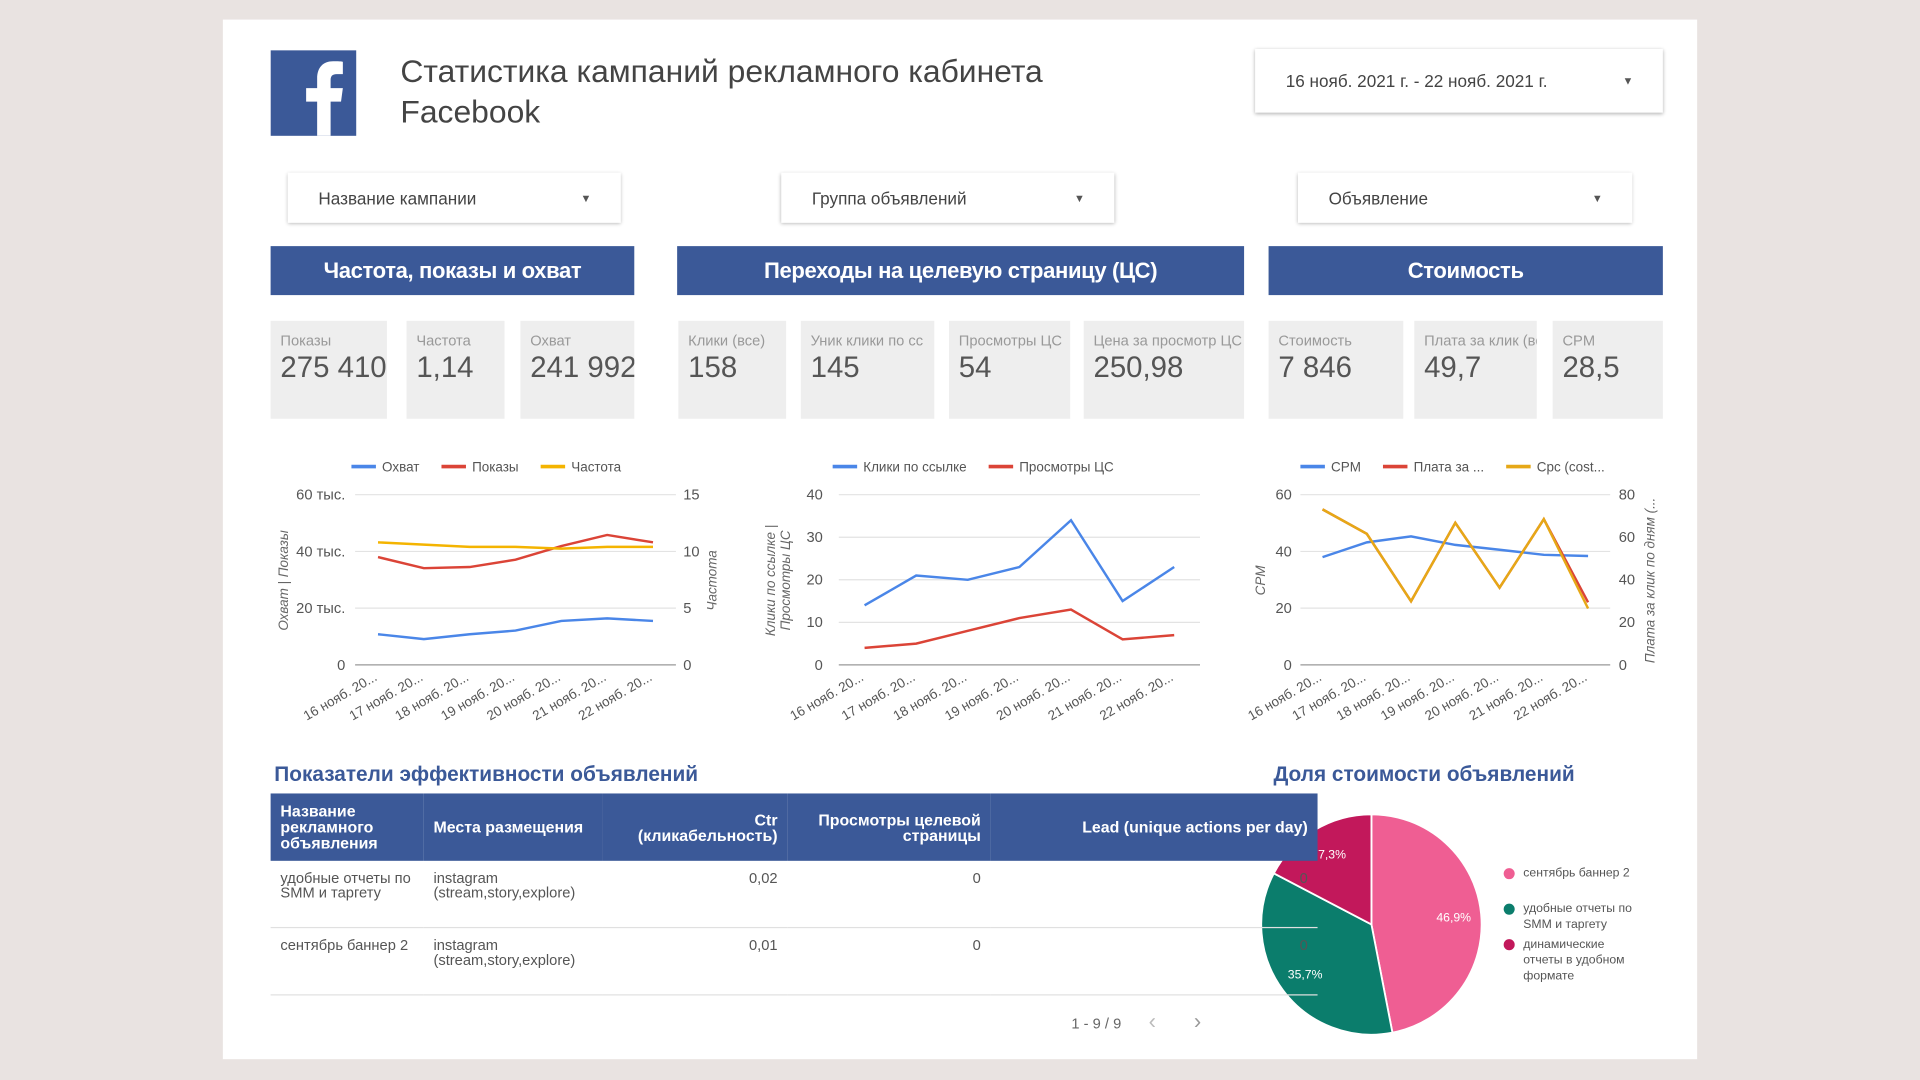  I want to click on scorecard-value: 158, so click(713, 368).